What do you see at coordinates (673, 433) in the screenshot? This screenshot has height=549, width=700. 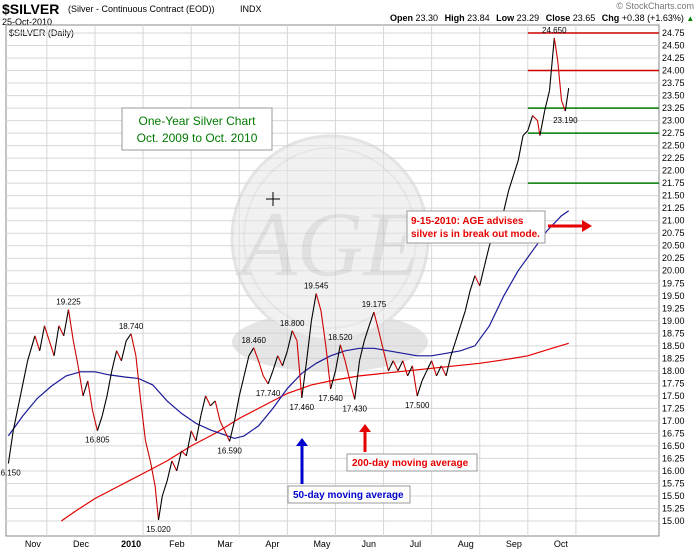 I see `y-tick-label: 16.75` at bounding box center [673, 433].